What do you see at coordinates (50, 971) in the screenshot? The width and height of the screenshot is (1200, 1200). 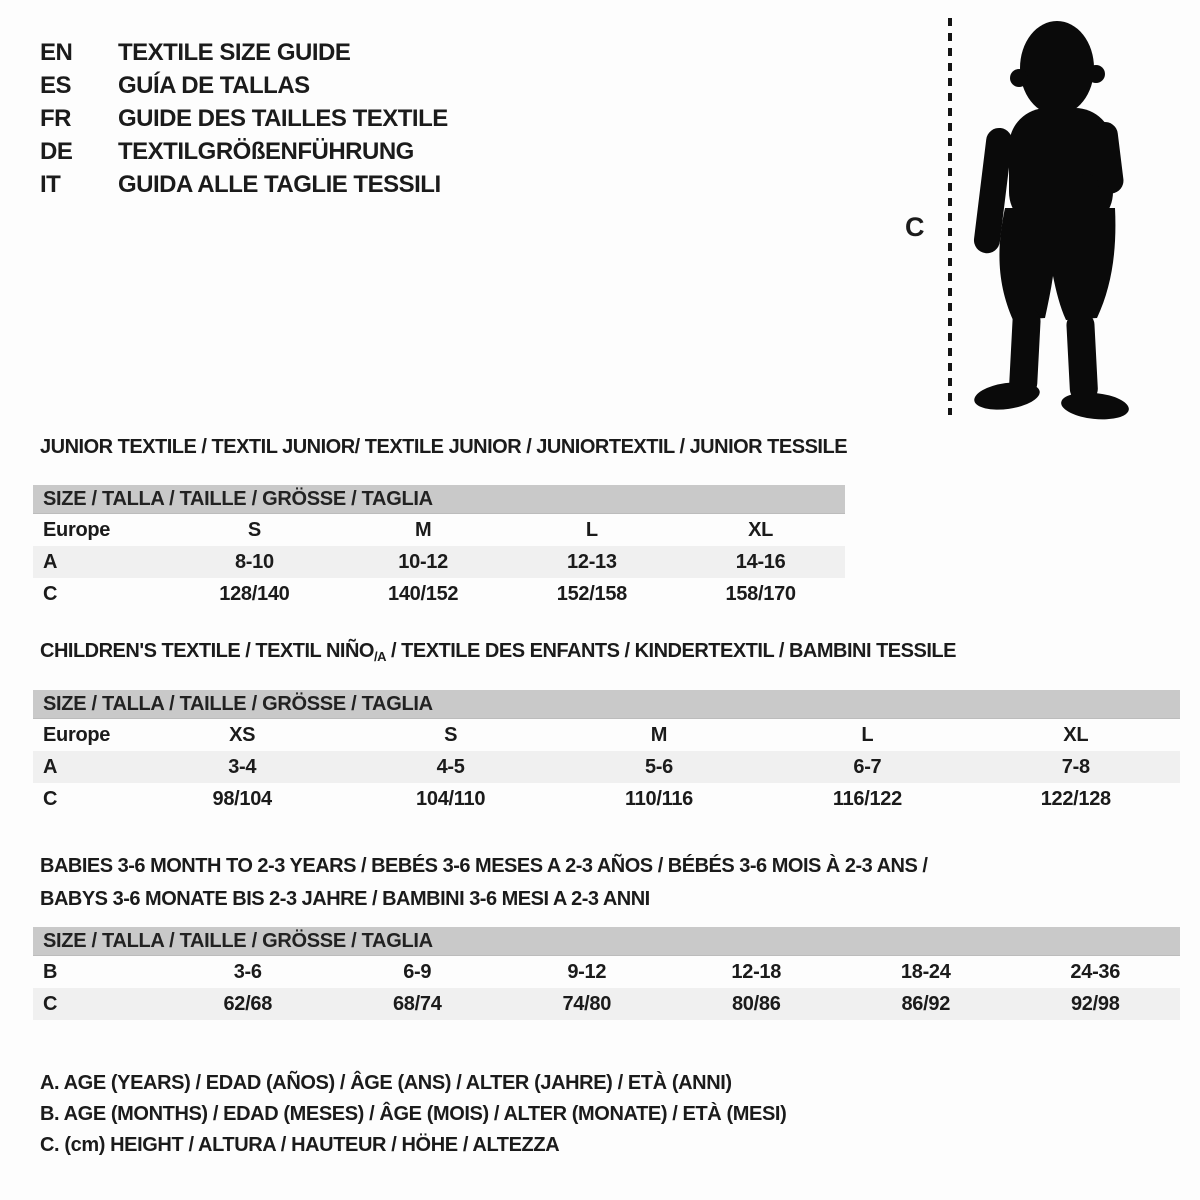 I see `row-label: B` at bounding box center [50, 971].